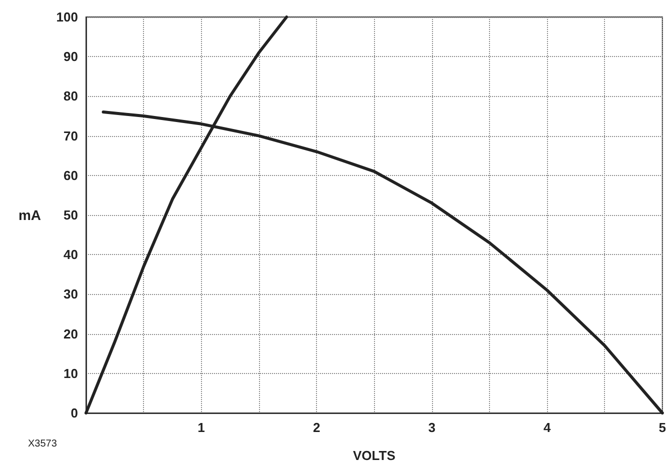  I want to click on x-tick-label: 5, so click(662, 427).